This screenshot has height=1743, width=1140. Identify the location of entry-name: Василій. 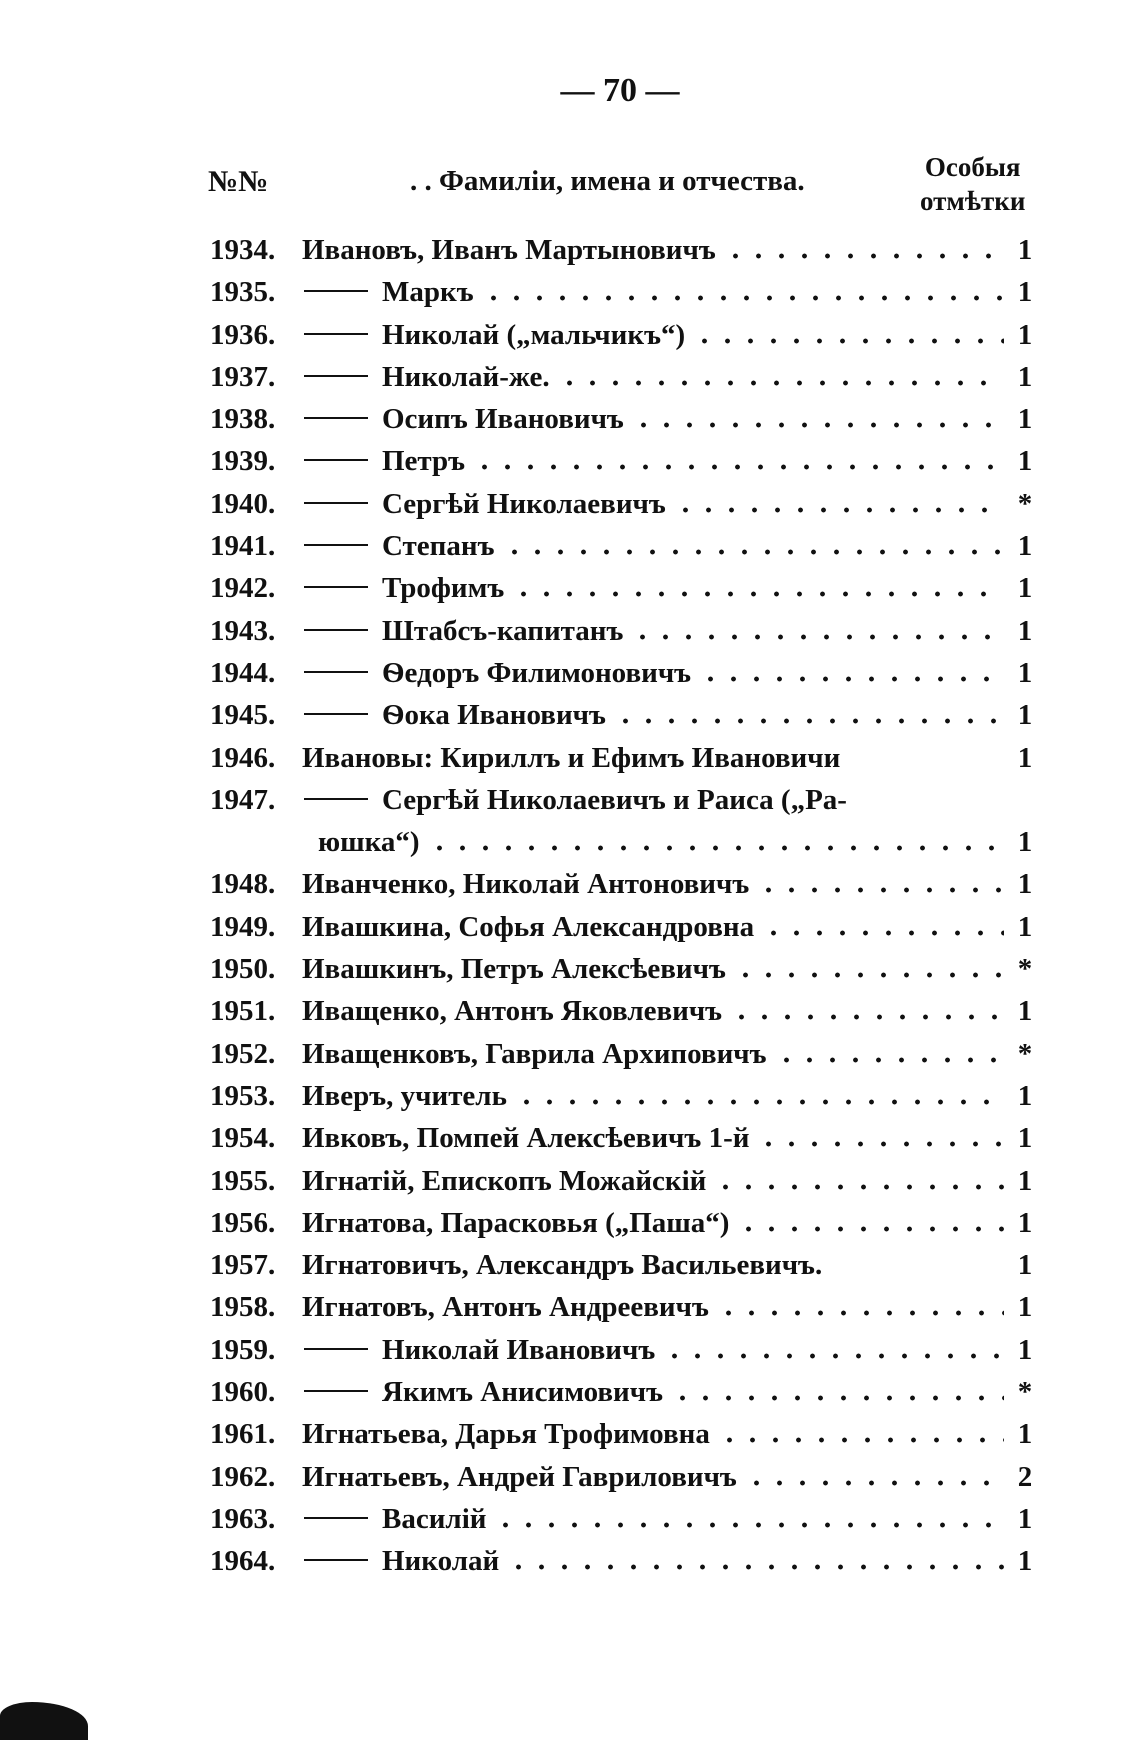
(434, 1518).